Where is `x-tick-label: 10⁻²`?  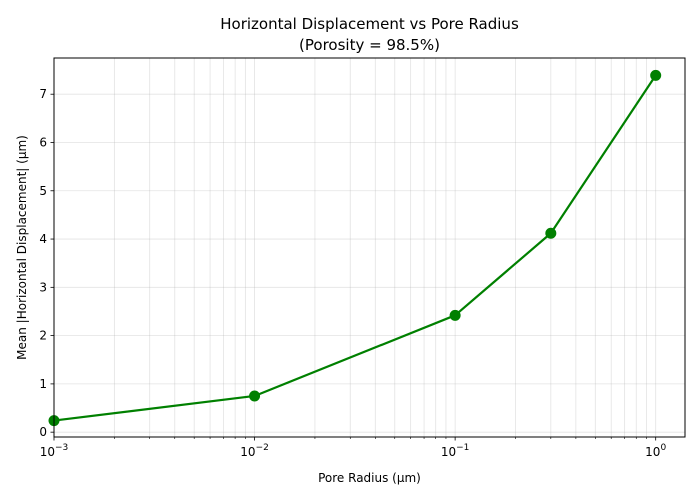 x-tick-label: 10⁻² is located at coordinates (254, 451).